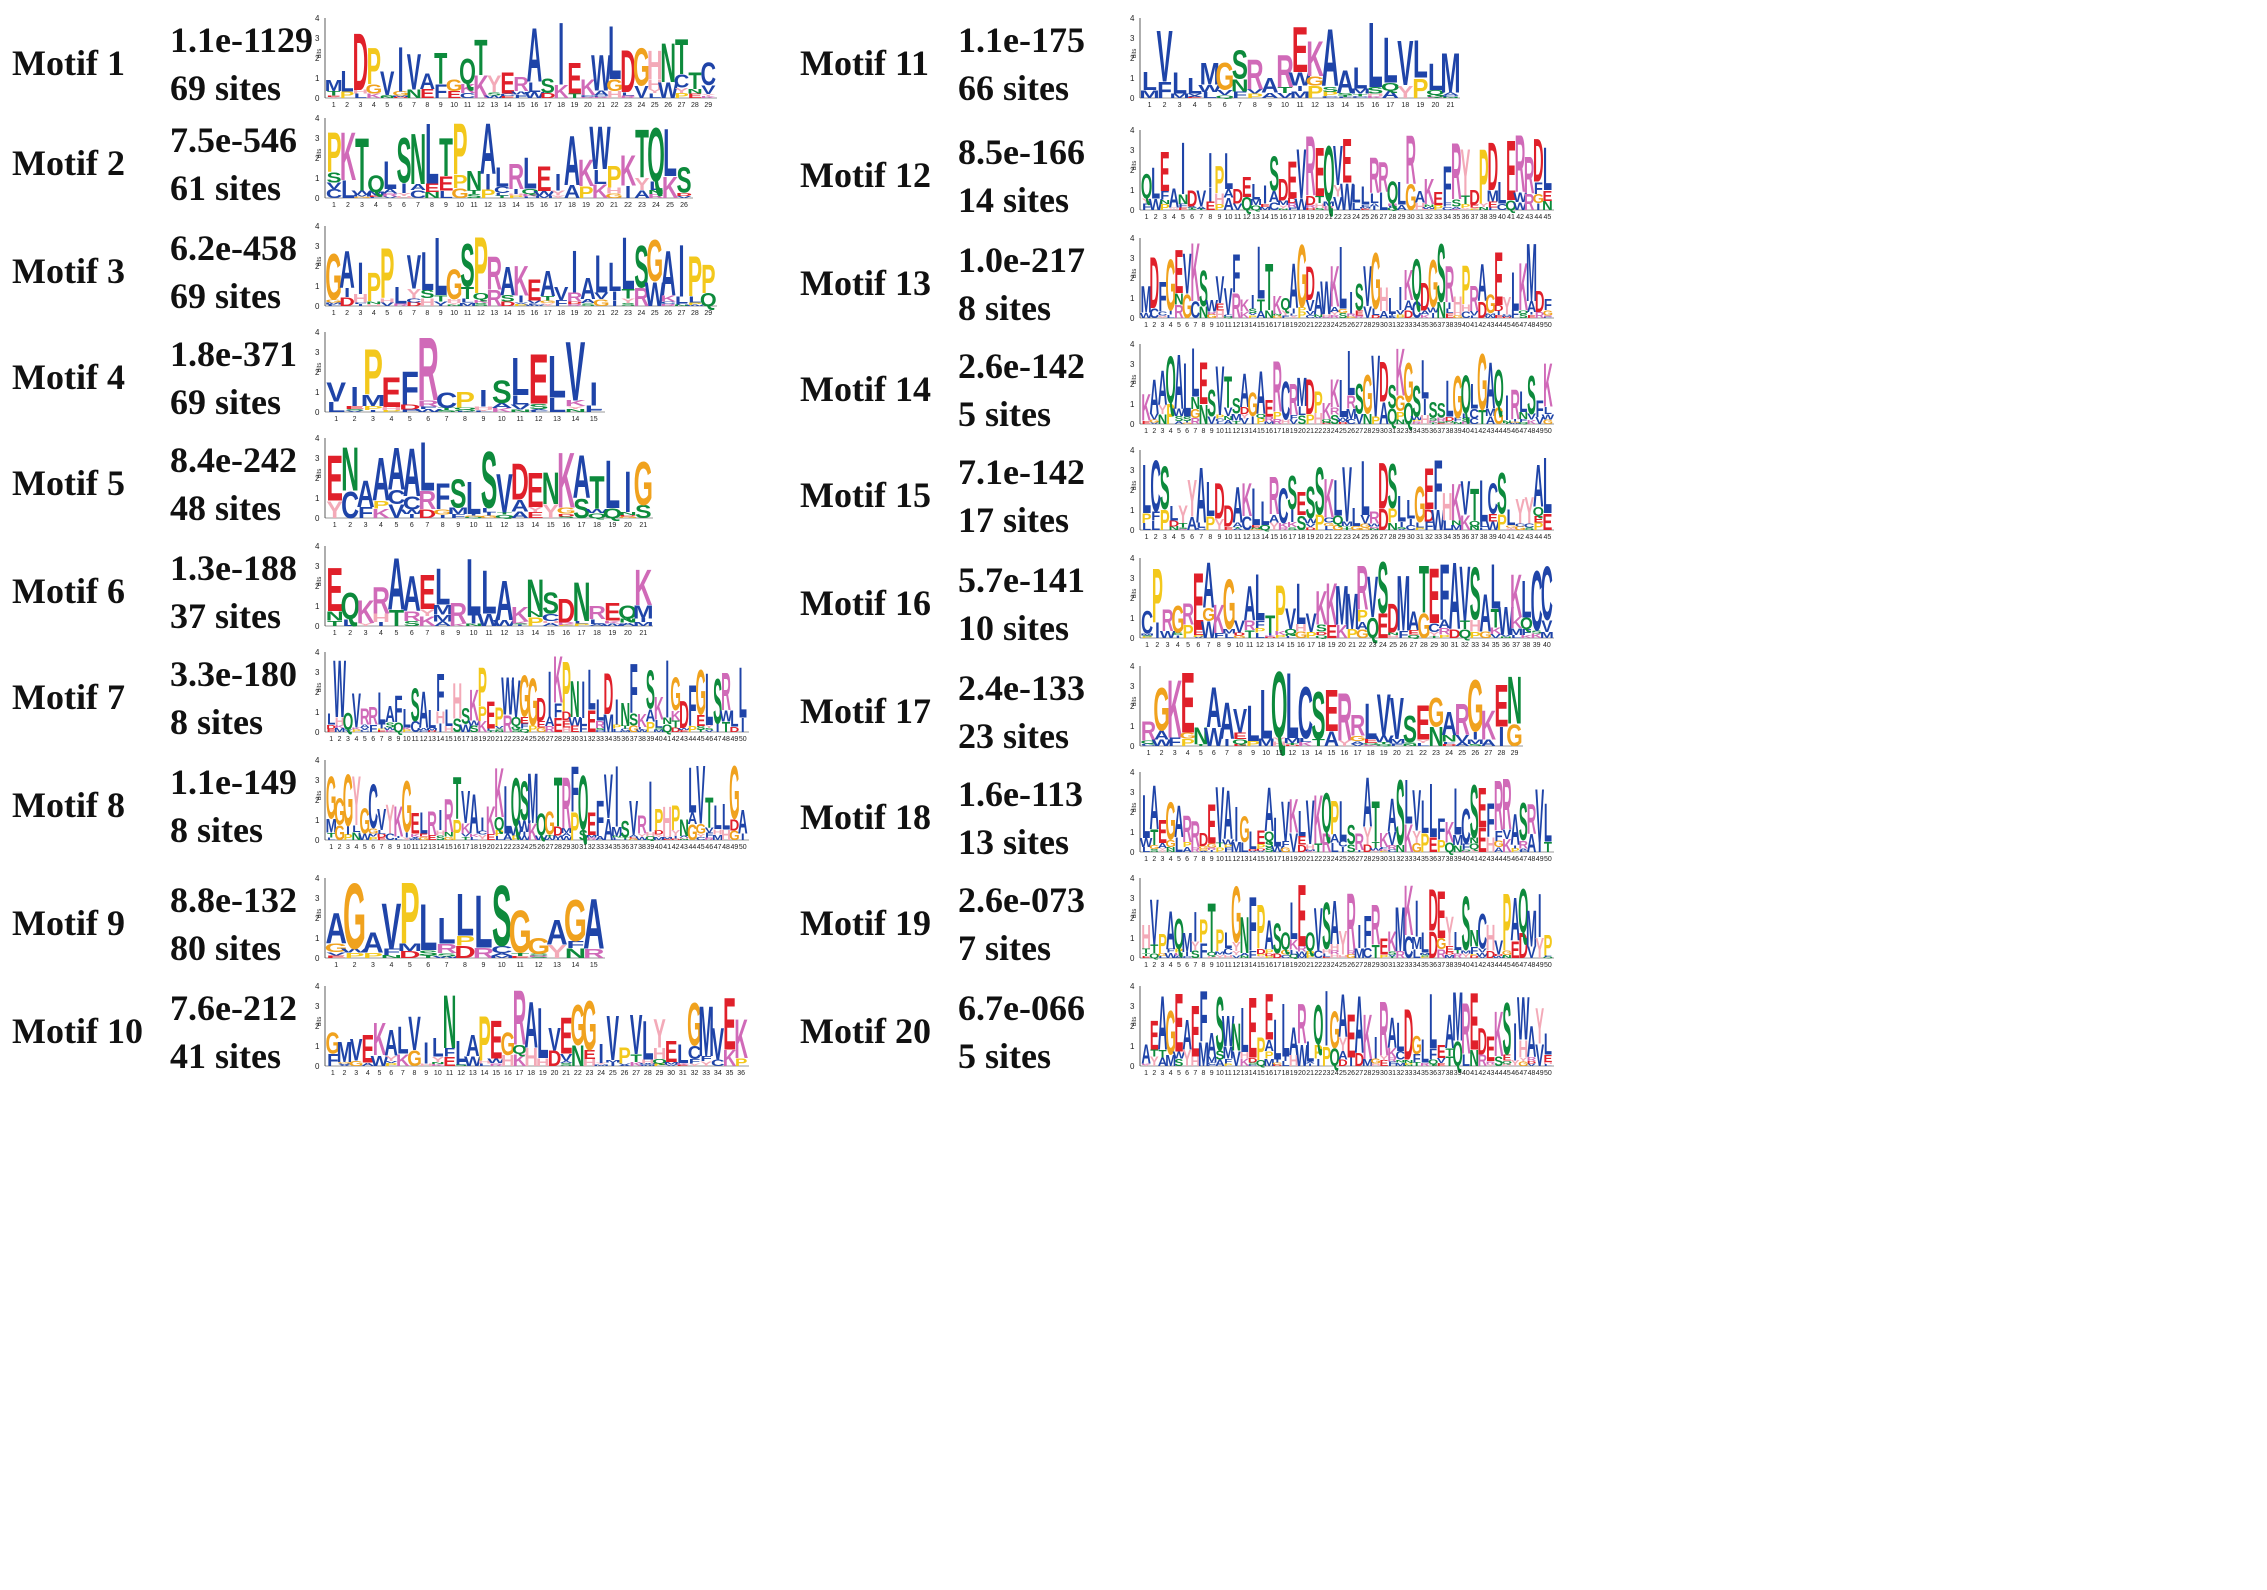  Describe the element at coordinates (233, 354) in the screenshot. I see `motif-evalue: 1.8e-371` at that location.